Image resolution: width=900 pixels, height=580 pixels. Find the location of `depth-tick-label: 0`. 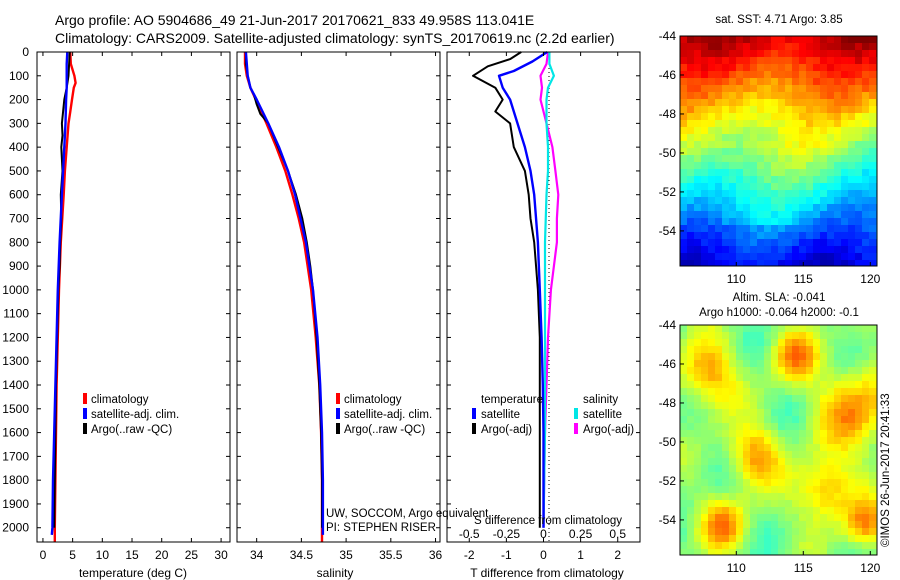

depth-tick-label: 0 is located at coordinates (25, 52).